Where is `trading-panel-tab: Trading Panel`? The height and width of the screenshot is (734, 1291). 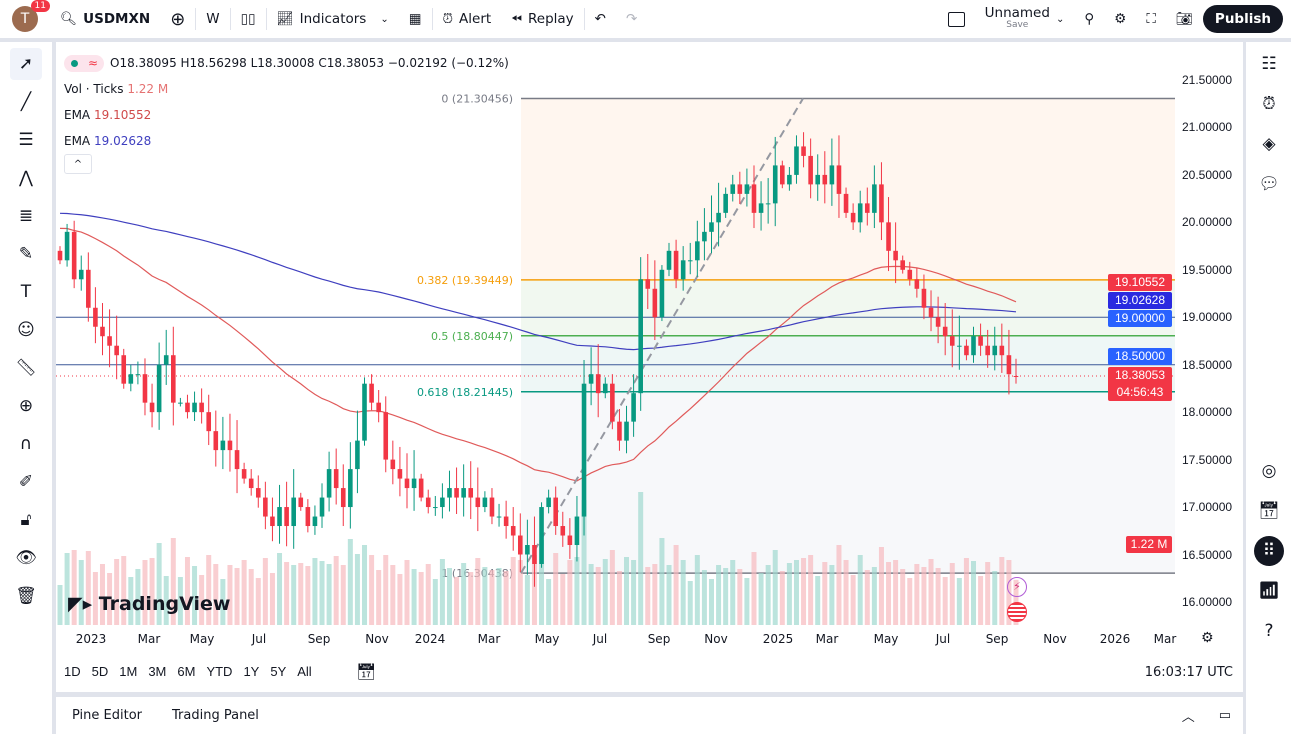 trading-panel-tab: Trading Panel is located at coordinates (215, 715).